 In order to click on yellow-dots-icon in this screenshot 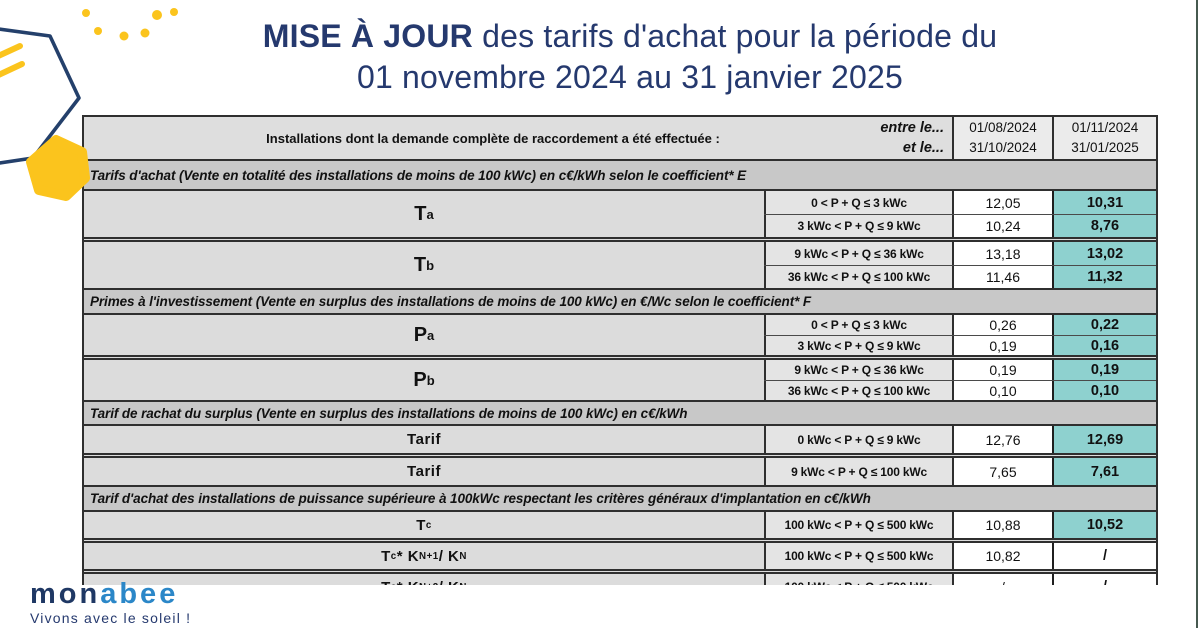, I will do `click(130, 24)`.